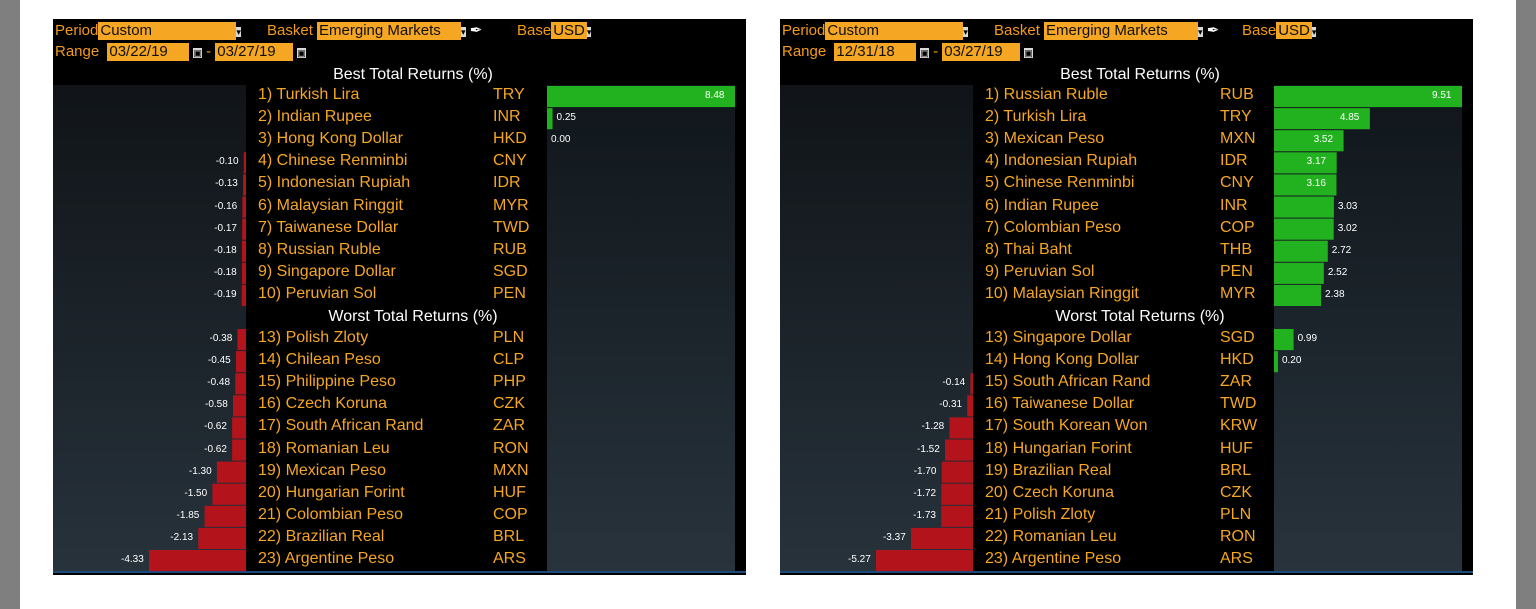  I want to click on currency-name: 17) South African Rand, so click(341, 426).